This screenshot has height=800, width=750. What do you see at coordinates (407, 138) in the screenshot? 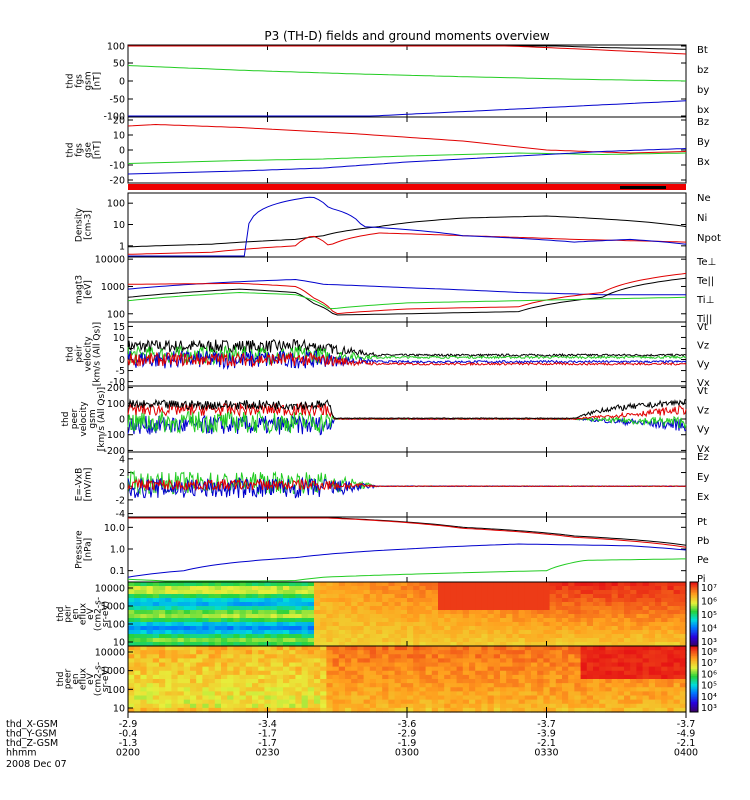
I see `series-red-line` at bounding box center [407, 138].